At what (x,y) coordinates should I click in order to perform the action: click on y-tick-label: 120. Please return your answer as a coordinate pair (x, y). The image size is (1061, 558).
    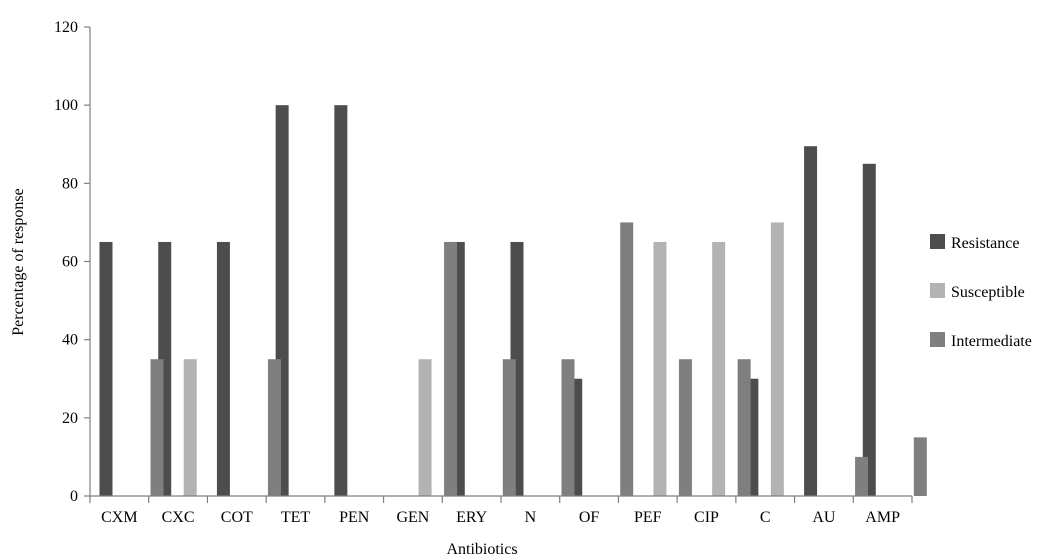
    Looking at the image, I should click on (66, 27).